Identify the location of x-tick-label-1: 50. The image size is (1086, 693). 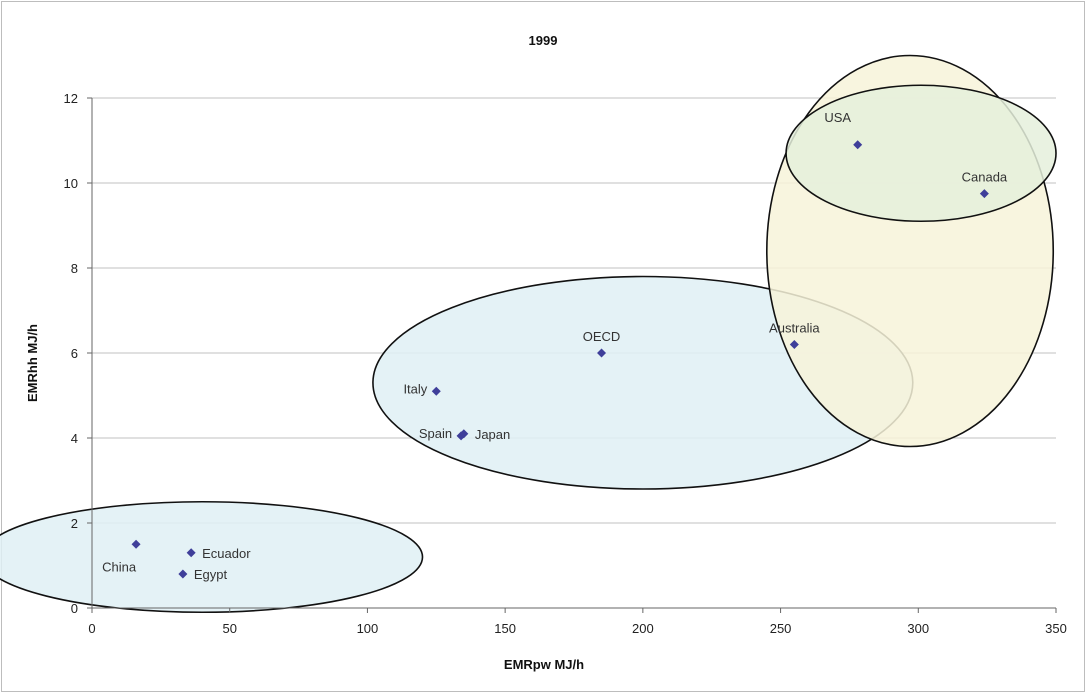
(229, 628).